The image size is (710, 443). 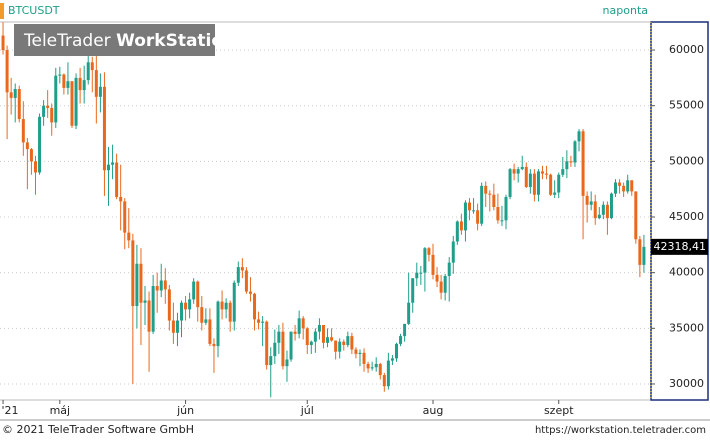 What do you see at coordinates (680, 246) in the screenshot?
I see `last-price-label: 42318,41` at bounding box center [680, 246].